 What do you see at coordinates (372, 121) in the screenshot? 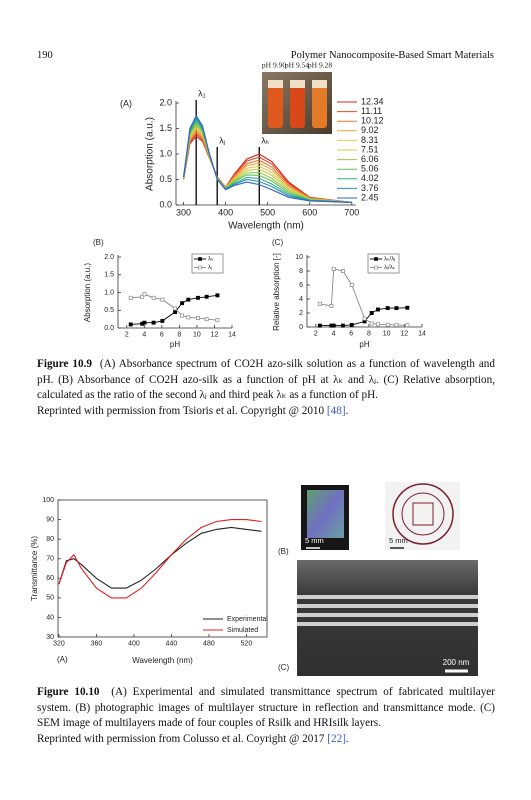
I see `legend-label: 10.12` at bounding box center [372, 121].